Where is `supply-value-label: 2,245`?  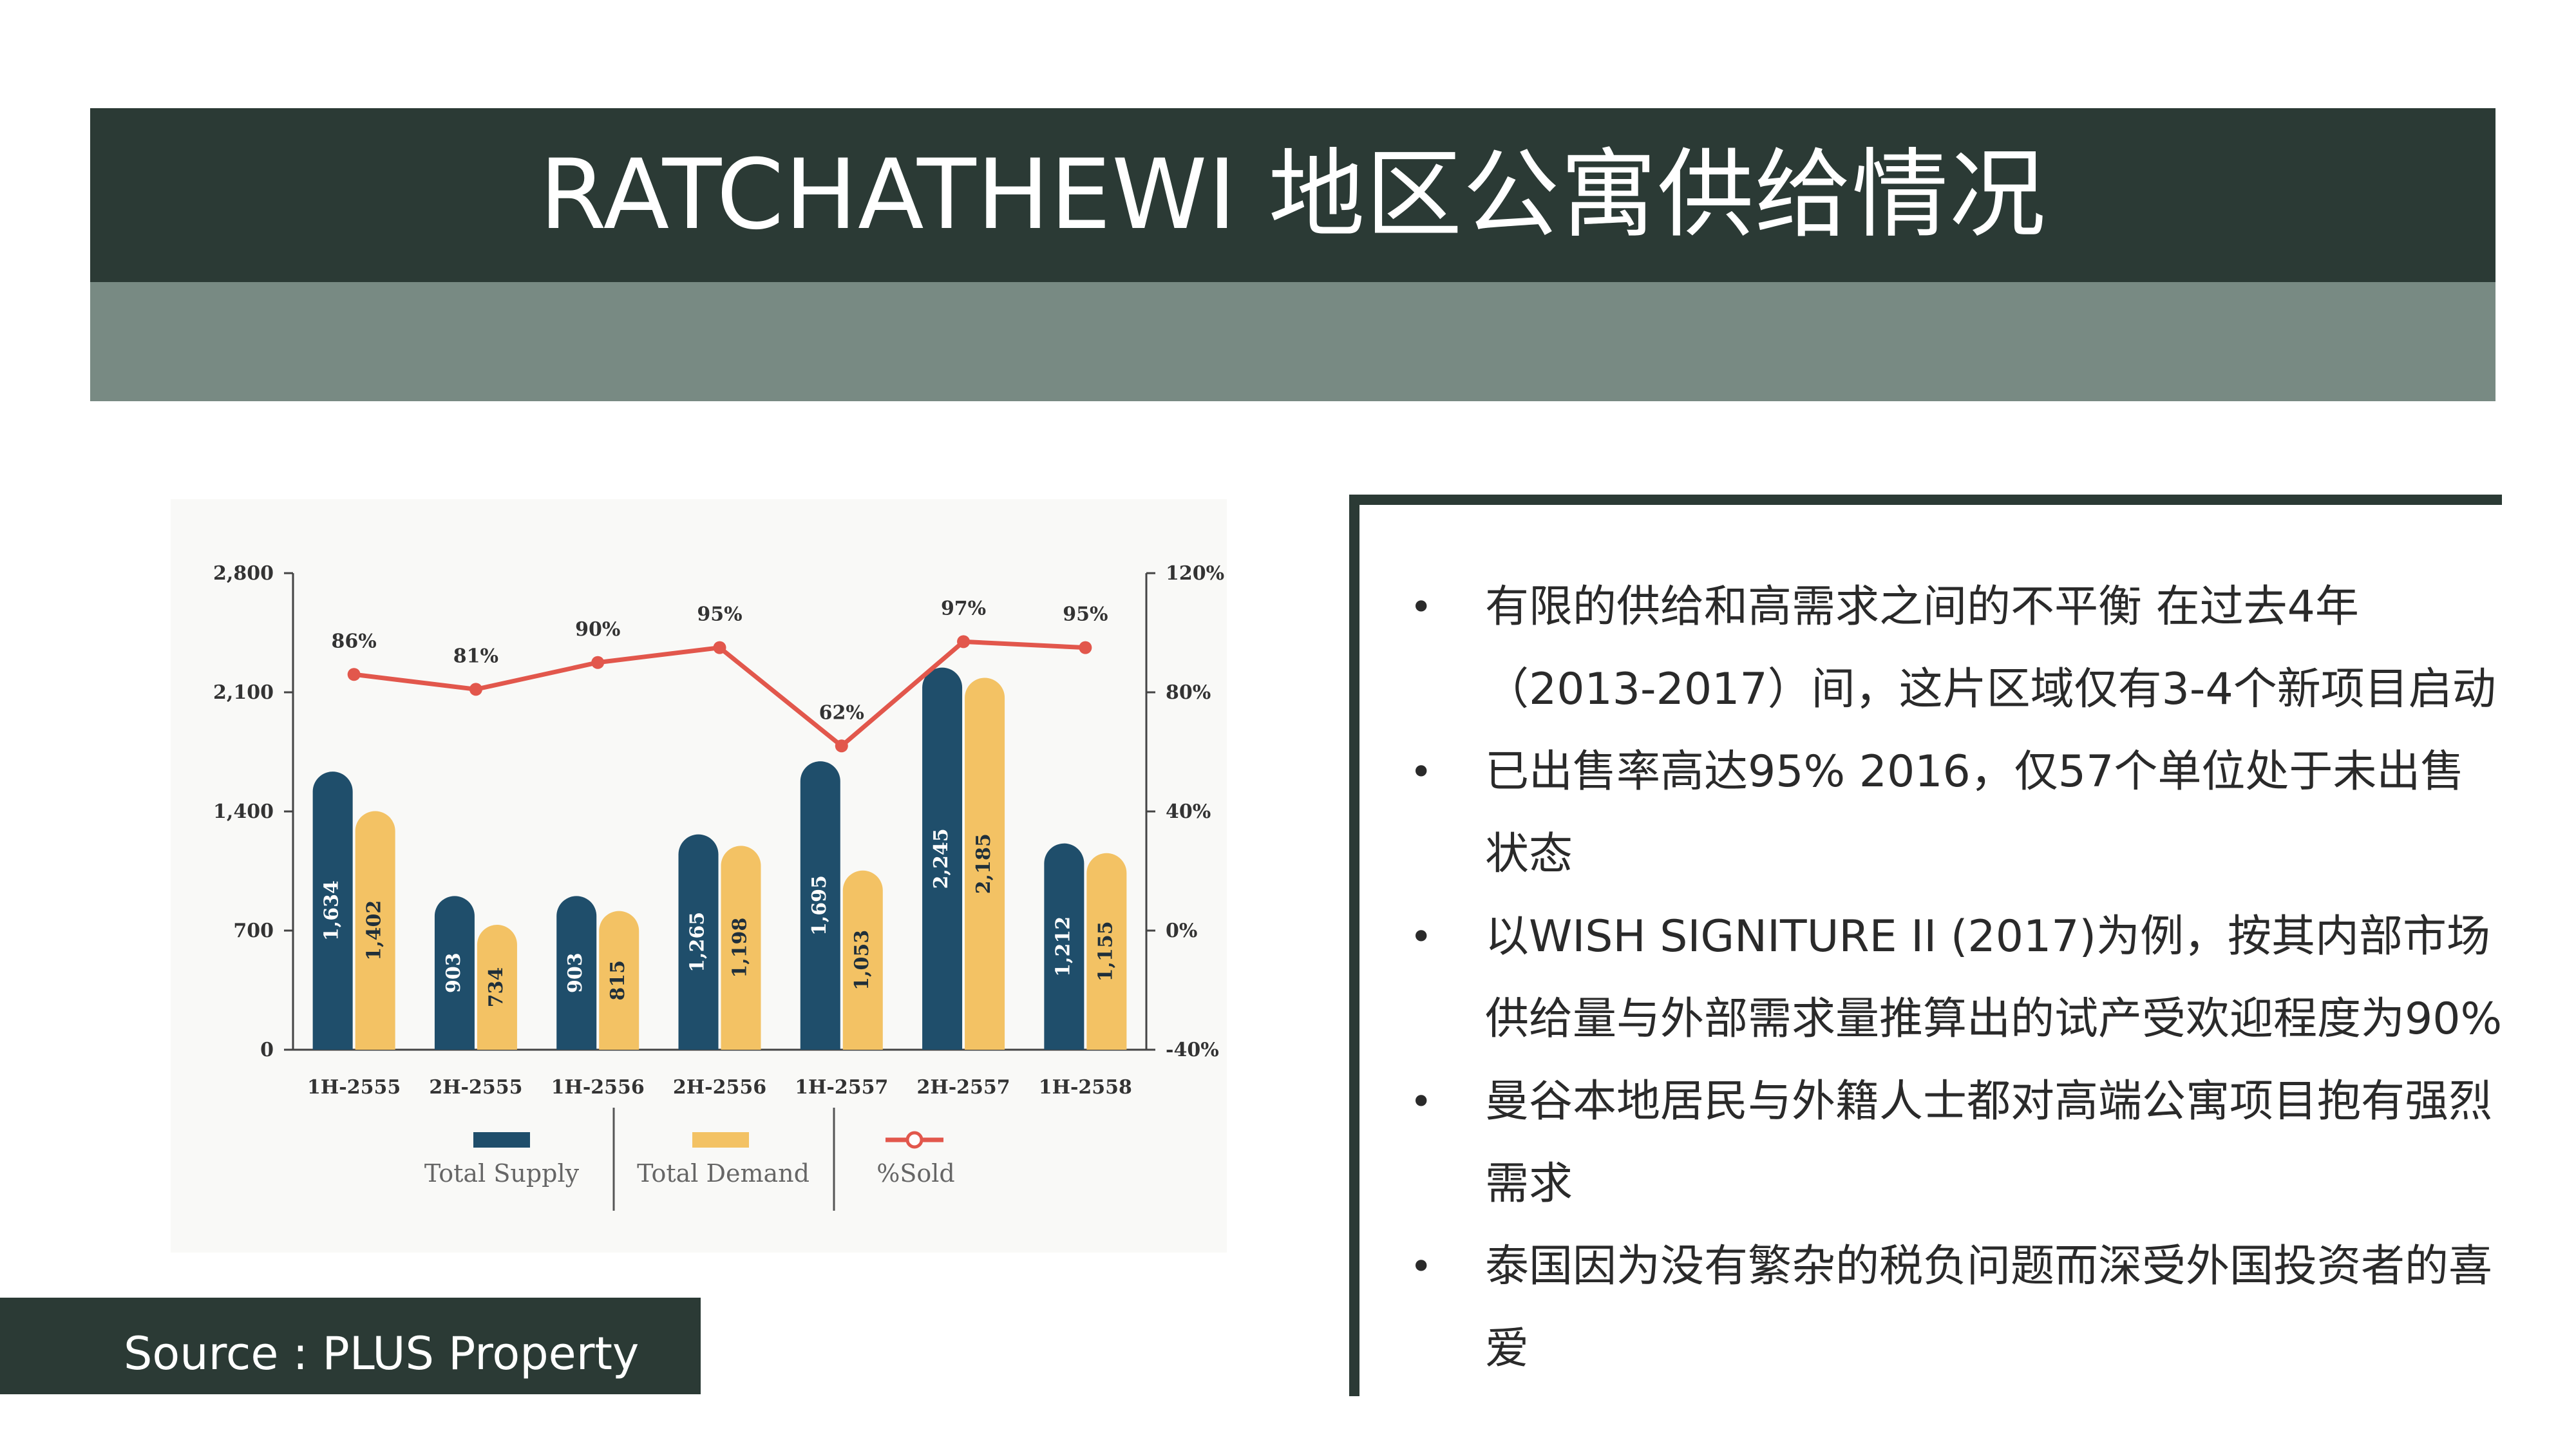
supply-value-label: 2,245 is located at coordinates (941, 858).